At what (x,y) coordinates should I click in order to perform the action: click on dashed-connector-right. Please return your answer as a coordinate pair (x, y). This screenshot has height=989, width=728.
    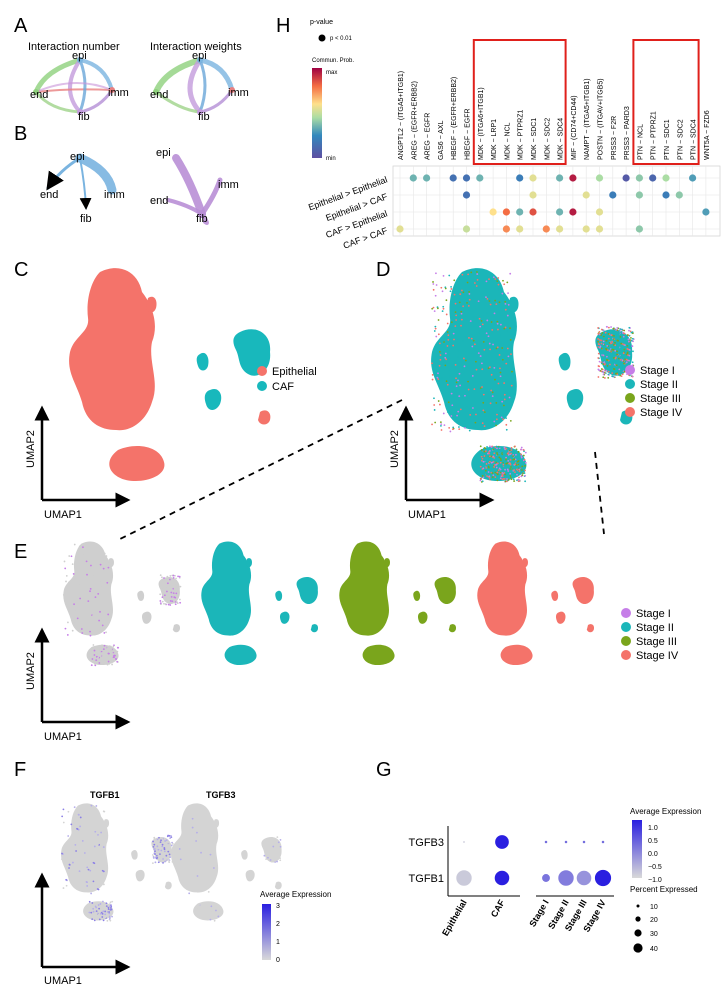
    Looking at the image, I should click on (599, 493).